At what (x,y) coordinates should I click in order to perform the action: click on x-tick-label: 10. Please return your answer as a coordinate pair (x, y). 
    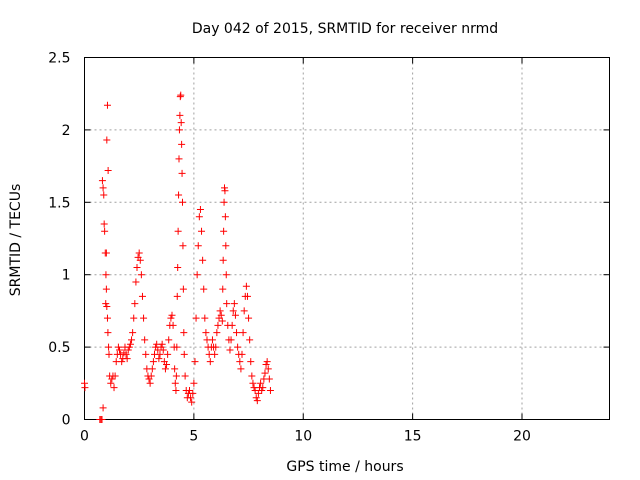
    Looking at the image, I should click on (303, 437).